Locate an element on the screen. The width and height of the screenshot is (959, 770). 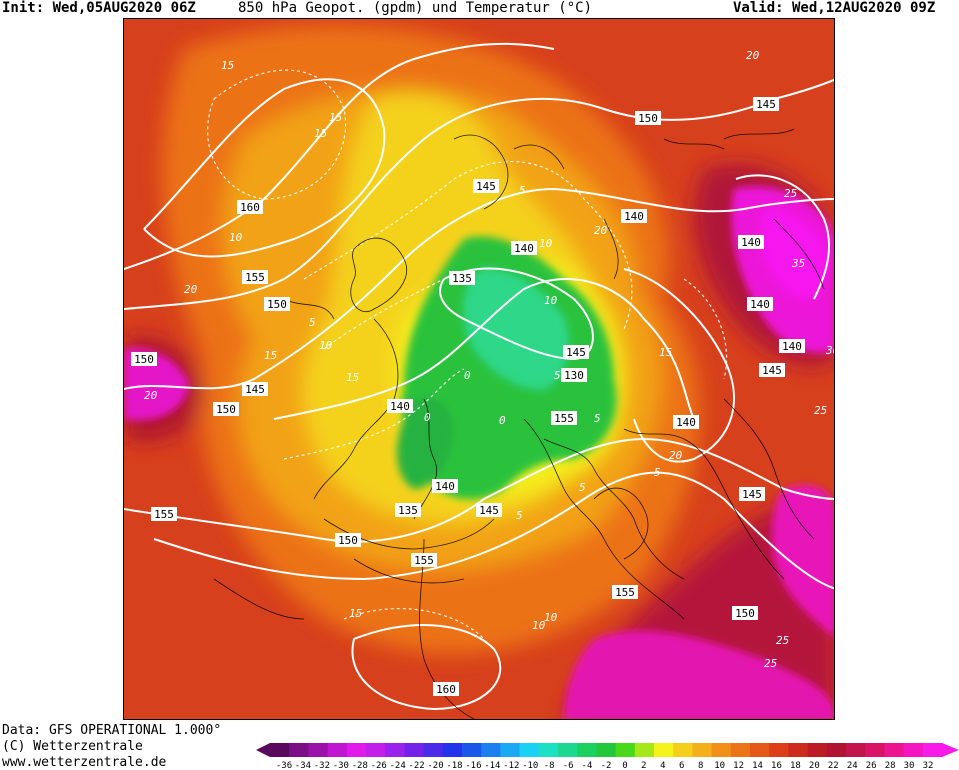
data-source: Data: GFS OPERATIONAL 1.000° is located at coordinates (112, 730).